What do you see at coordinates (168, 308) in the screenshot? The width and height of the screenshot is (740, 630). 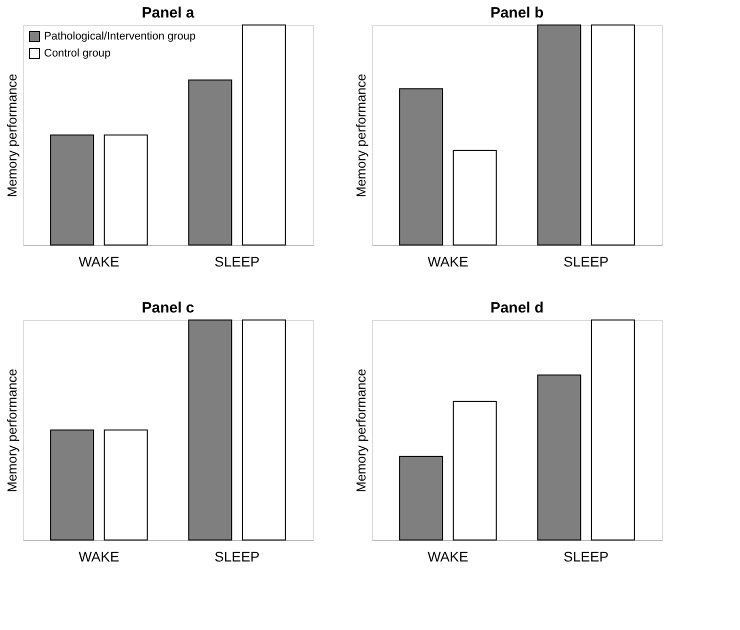 I see `chart-title: Panel c` at bounding box center [168, 308].